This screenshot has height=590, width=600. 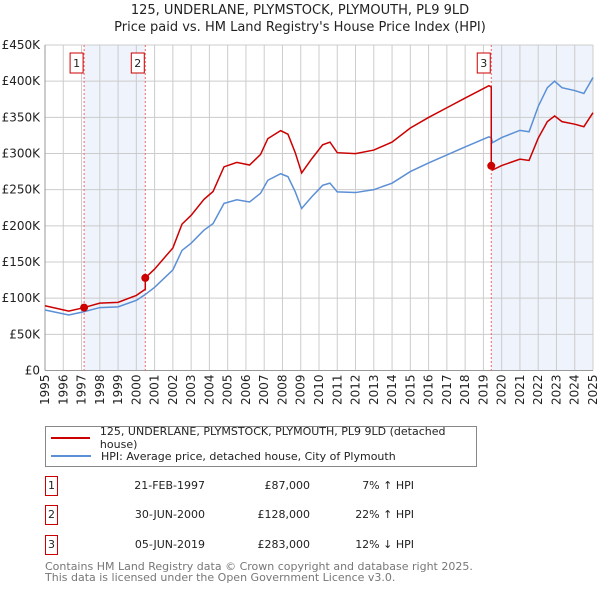 What do you see at coordinates (483, 390) in the screenshot?
I see `x-tick-label: 2019` at bounding box center [483, 390].